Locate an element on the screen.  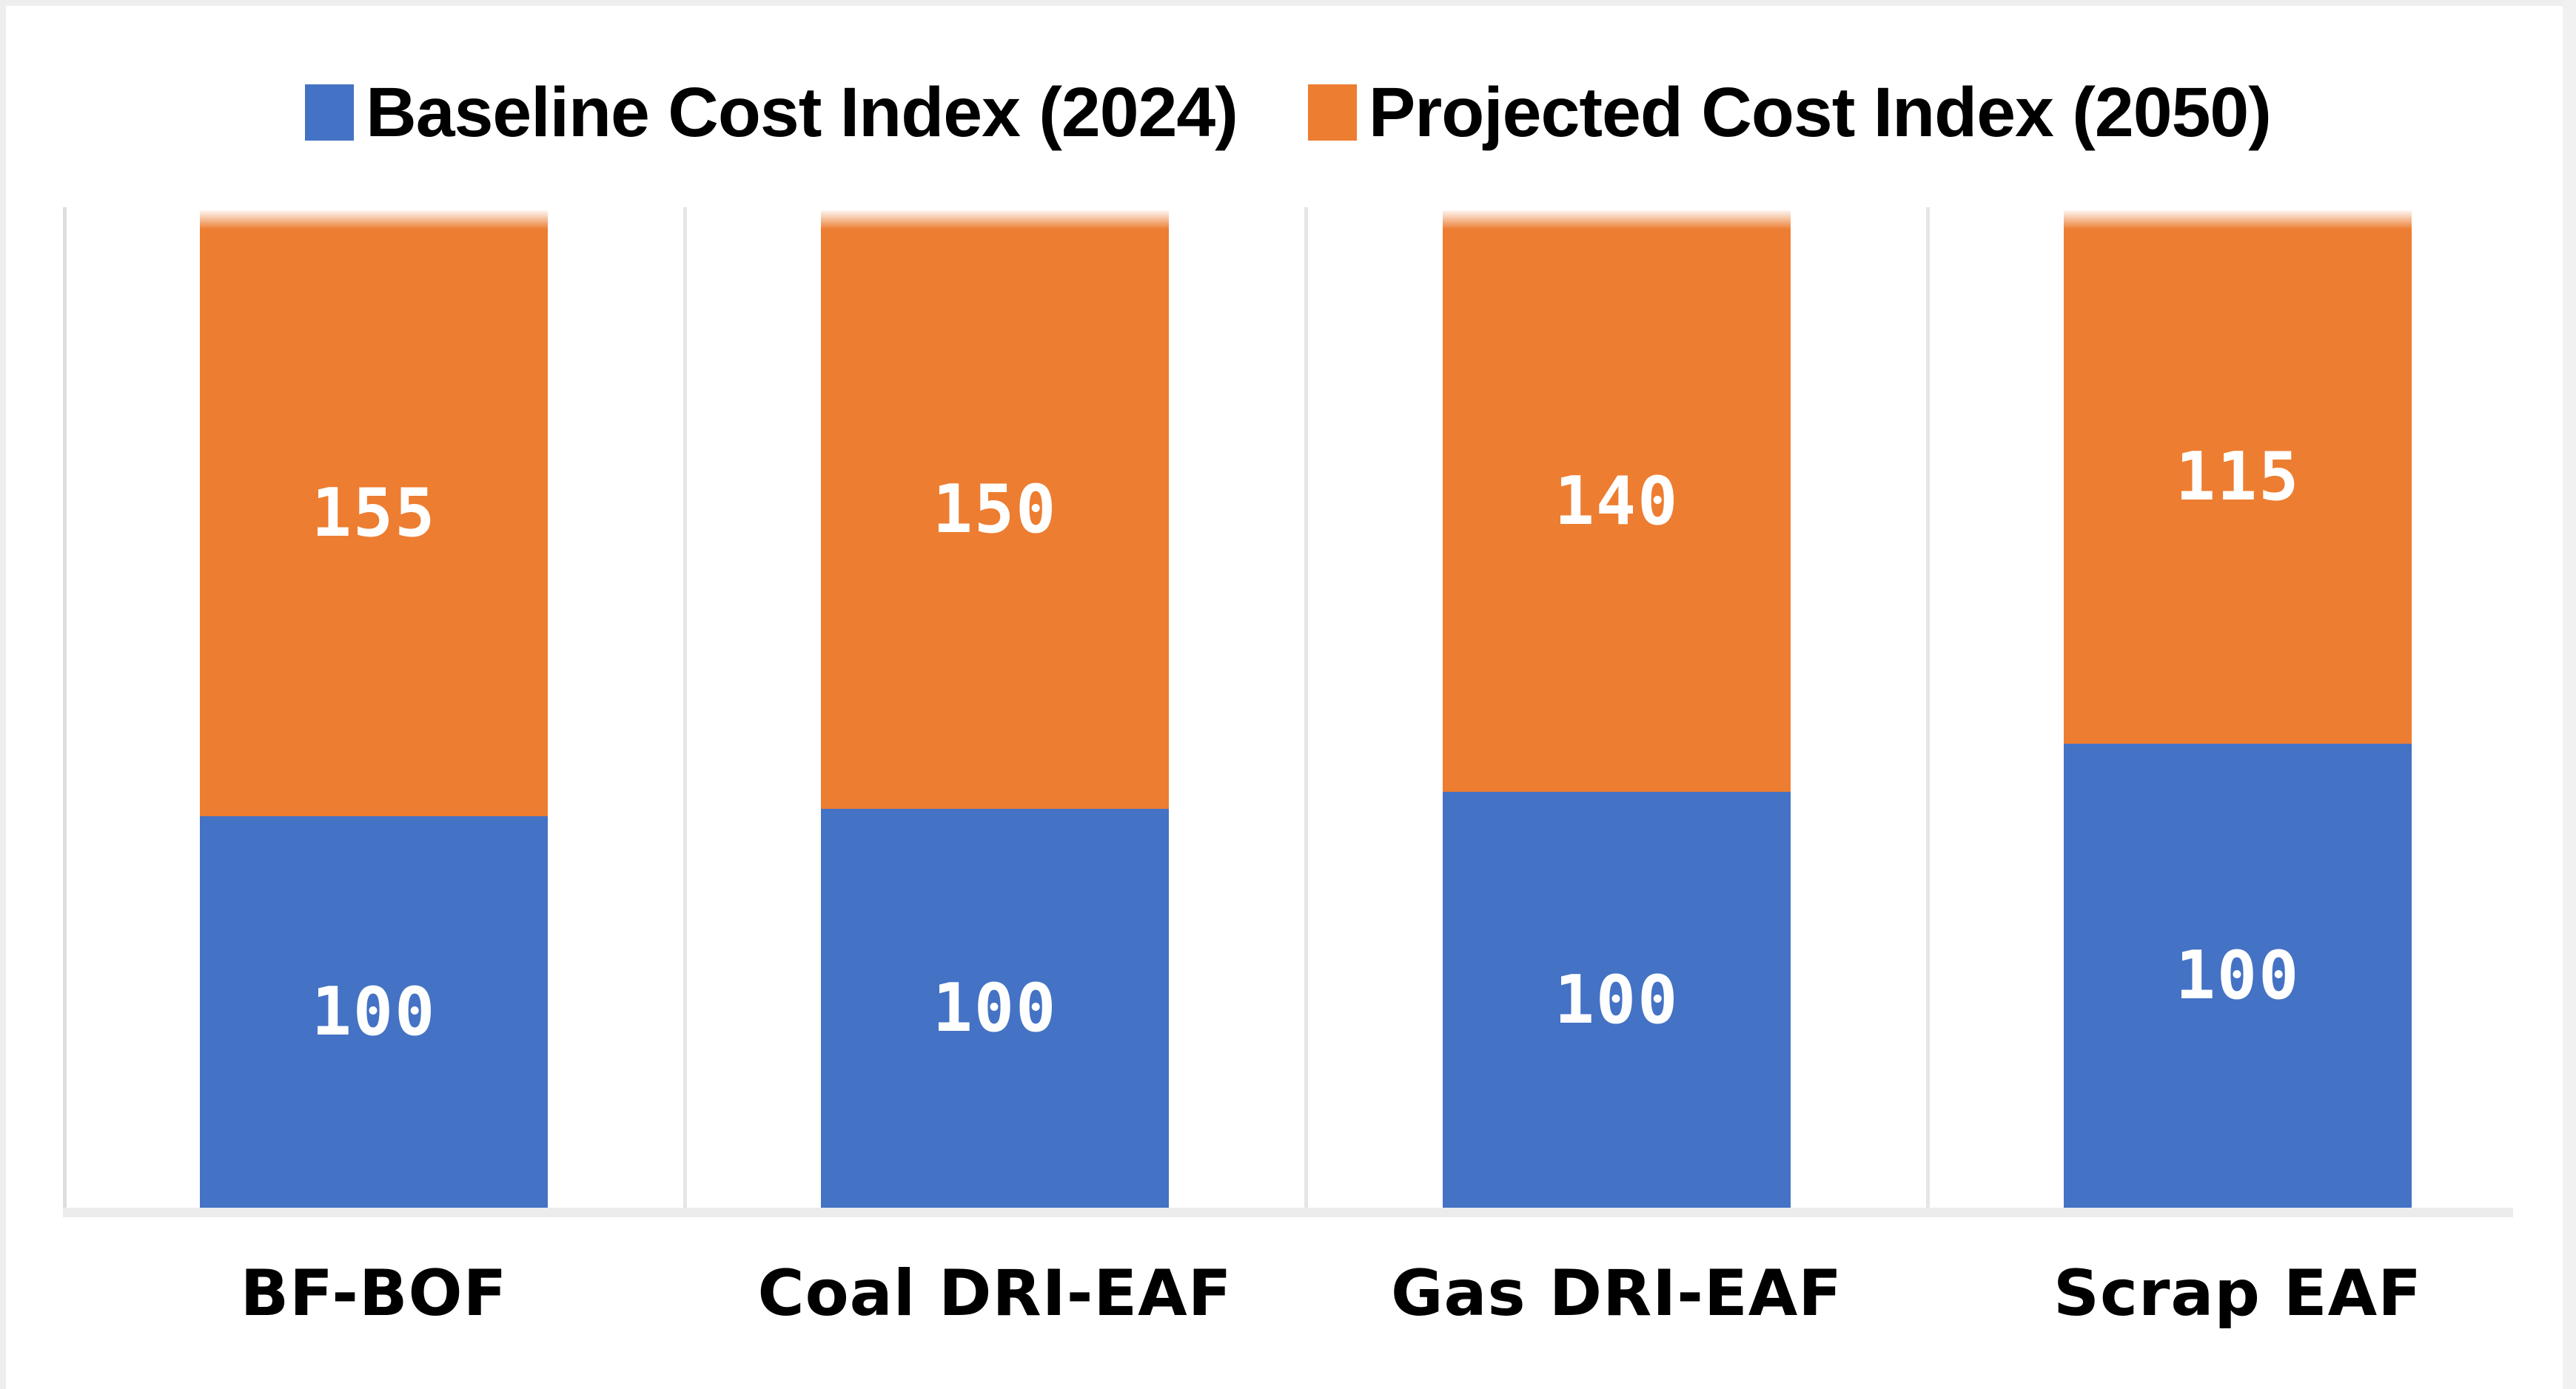
bar-column: 155 100 is located at coordinates (374, 709).